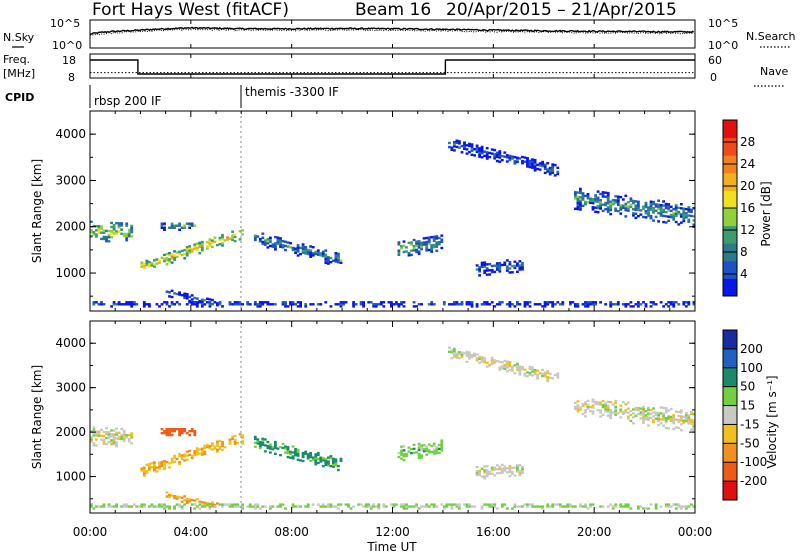 Image resolution: width=800 pixels, height=554 pixels. Describe the element at coordinates (392, 532) in the screenshot. I see `x-tick-label: 12:00` at that location.